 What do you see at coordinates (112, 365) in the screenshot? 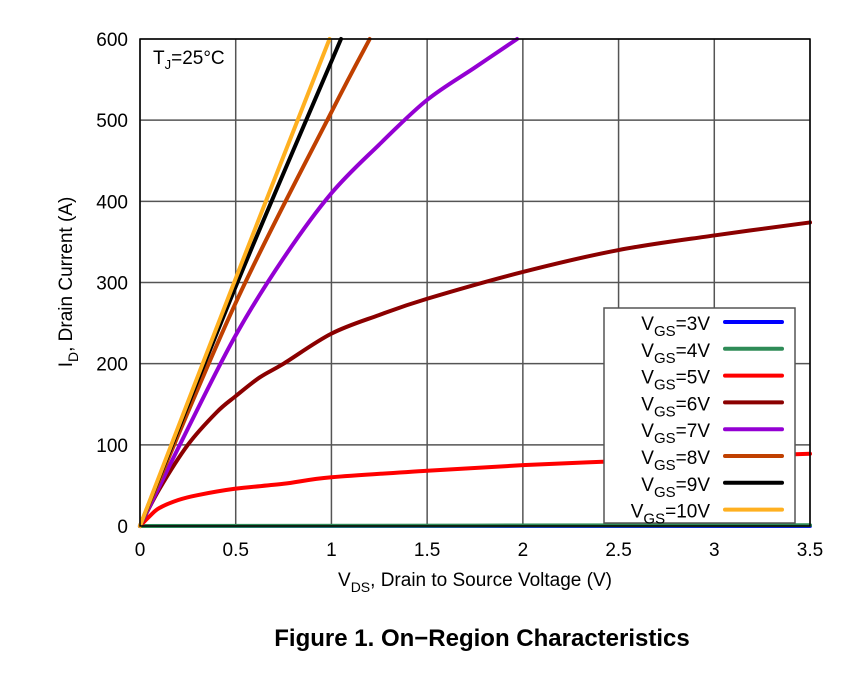
I see `y-tick-label: 200` at bounding box center [112, 365].